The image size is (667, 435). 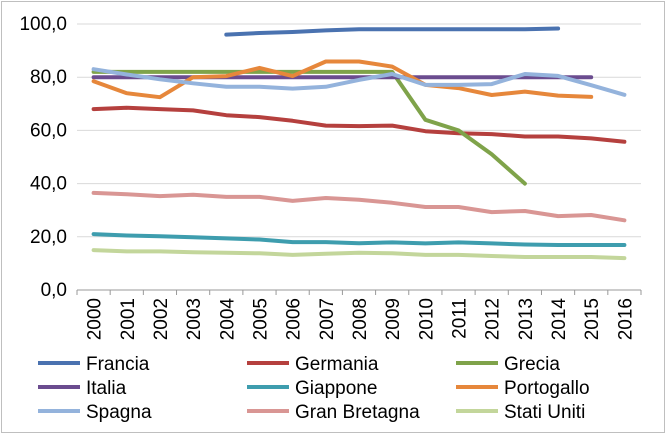 What do you see at coordinates (48, 237) in the screenshot?
I see `y-tick-label: 20,0` at bounding box center [48, 237].